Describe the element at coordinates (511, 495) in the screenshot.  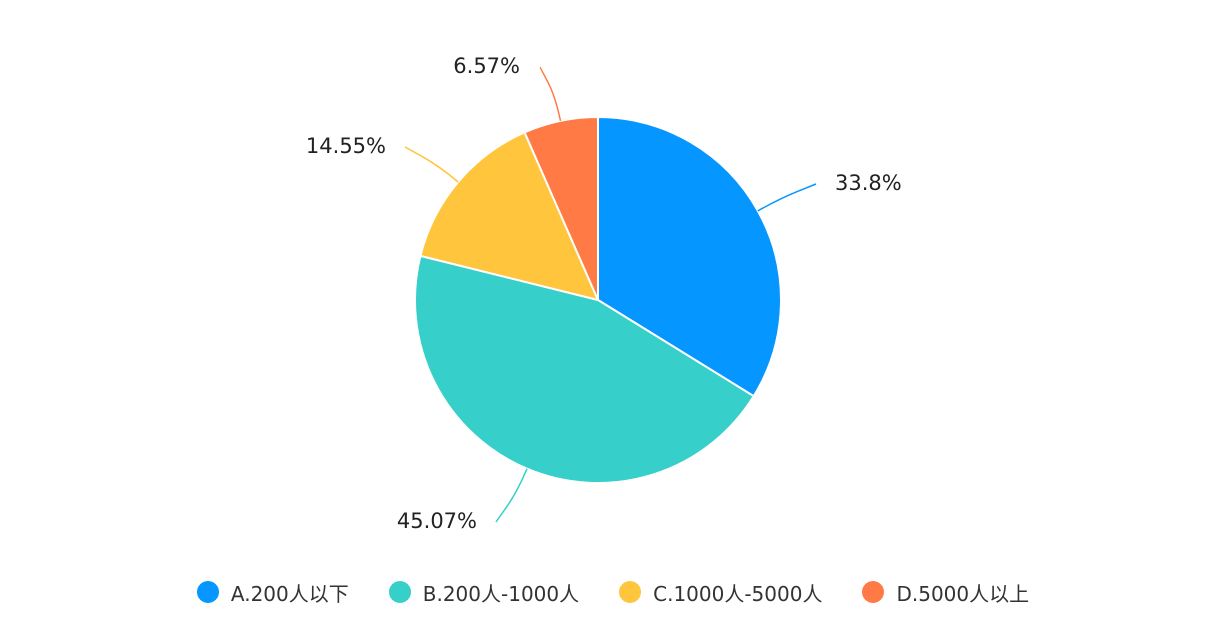
I see `leader-line-b` at that location.